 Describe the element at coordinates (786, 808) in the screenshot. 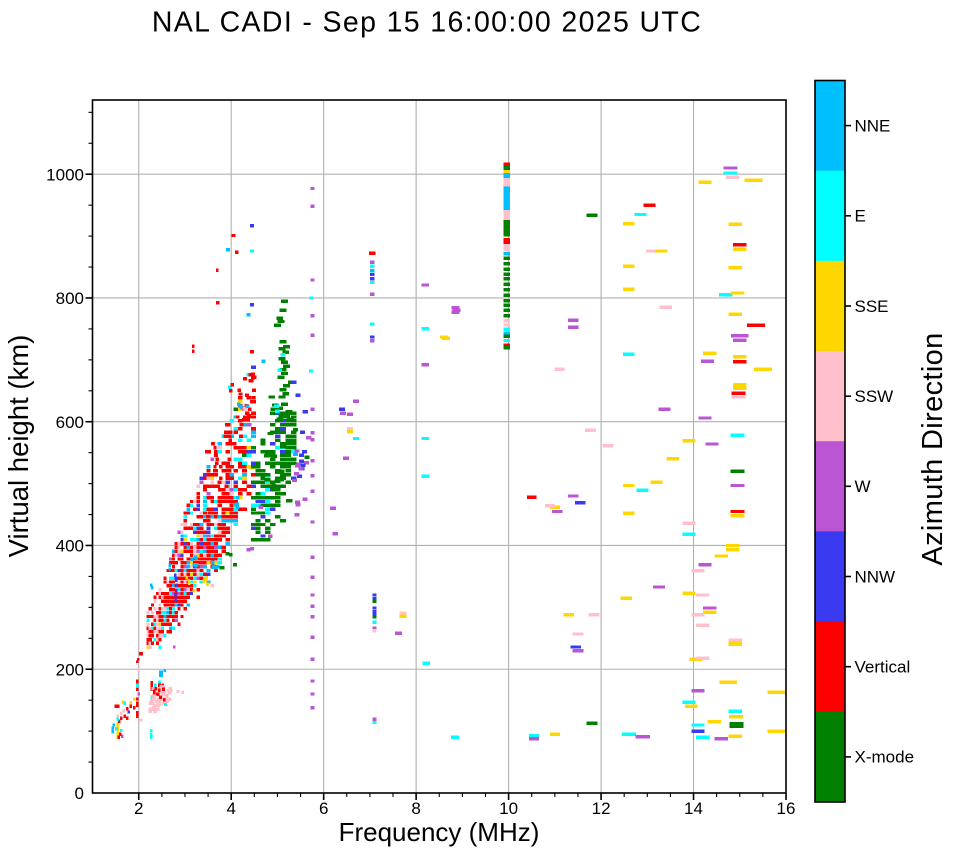

I see `svg-text: 16` at that location.